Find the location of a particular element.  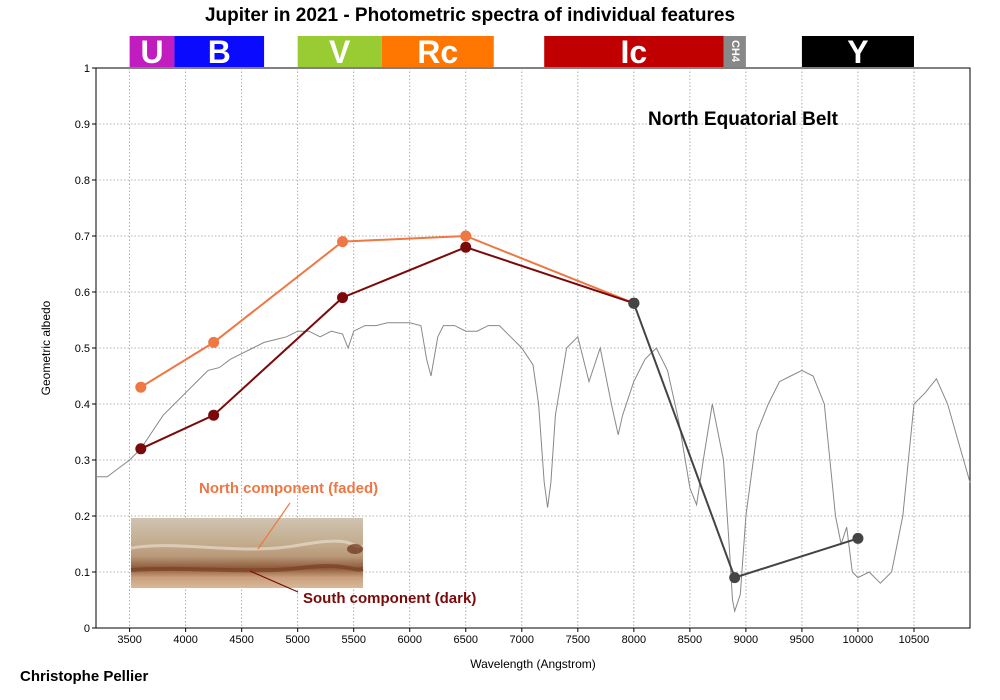

x-tick-label: 9000 is located at coordinates (746, 640).